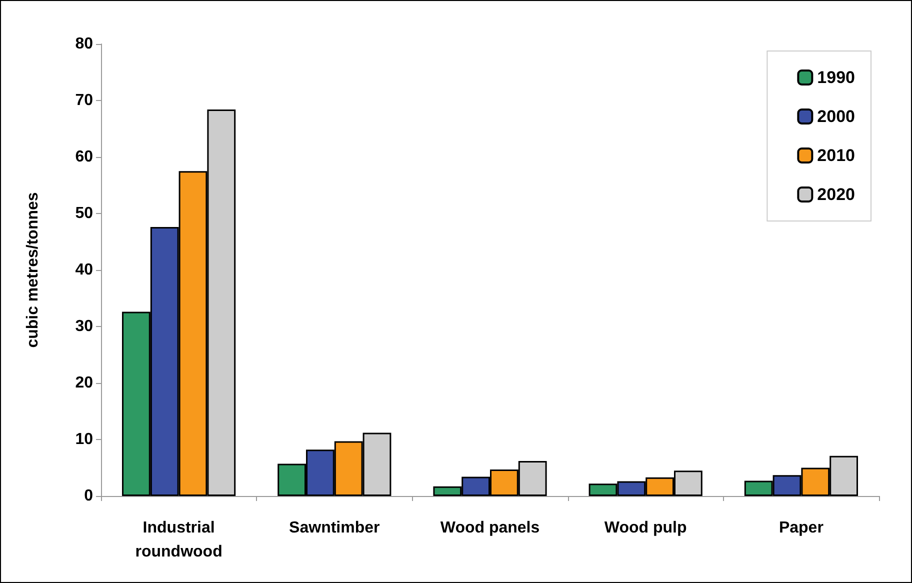 The height and width of the screenshot is (583, 912). I want to click on legend-label: 2020, so click(836, 194).